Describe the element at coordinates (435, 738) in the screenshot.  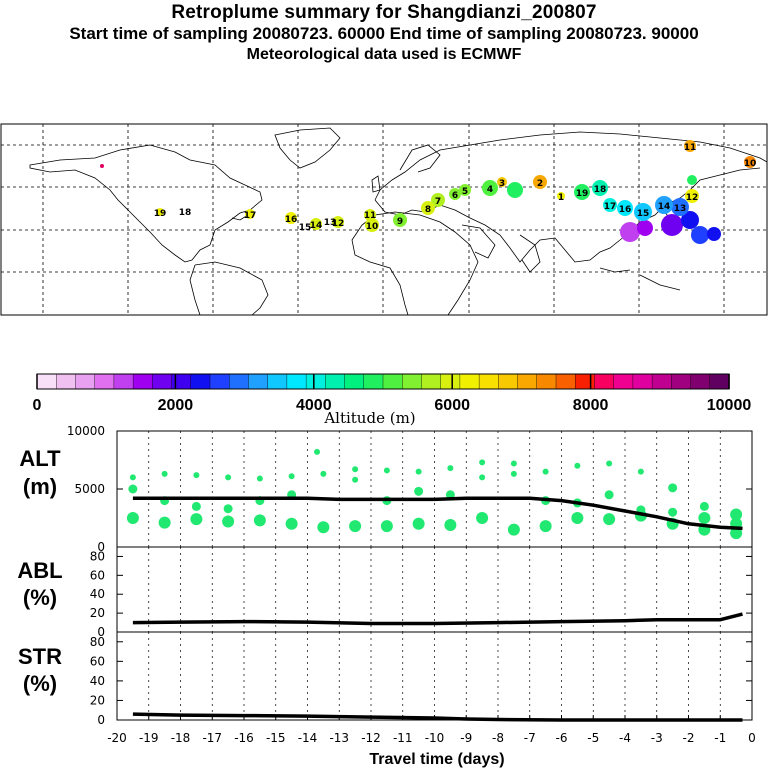
I see `x-tick-label: -10` at that location.